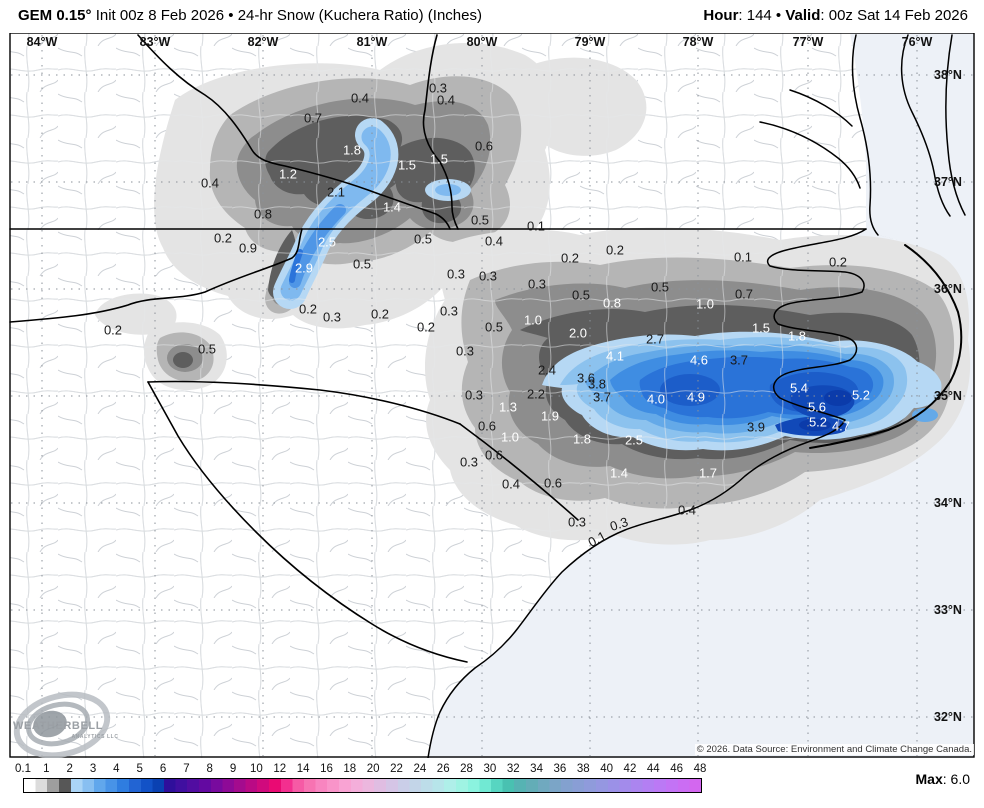  What do you see at coordinates (586, 378) in the screenshot?
I see `snow-value-label: 3.6` at bounding box center [586, 378].